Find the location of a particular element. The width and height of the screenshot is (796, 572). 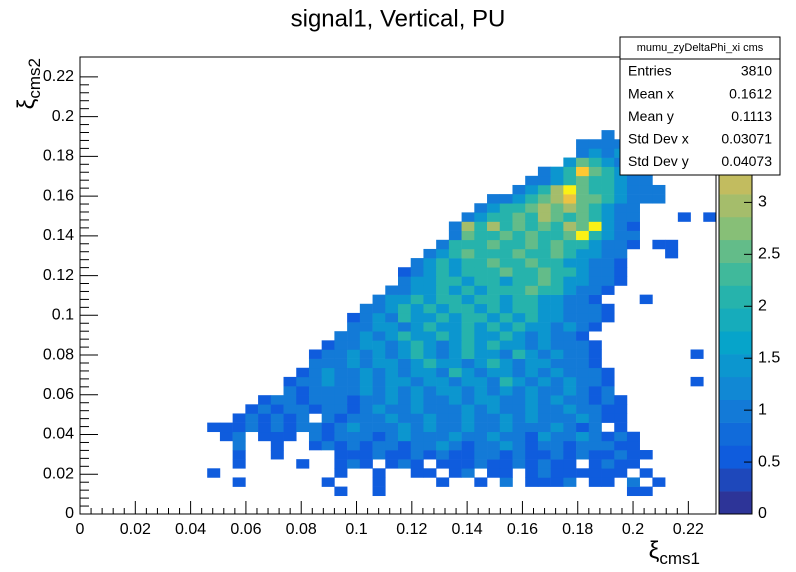

chart-title: signal1, Vertical, PU is located at coordinates (398, 18).